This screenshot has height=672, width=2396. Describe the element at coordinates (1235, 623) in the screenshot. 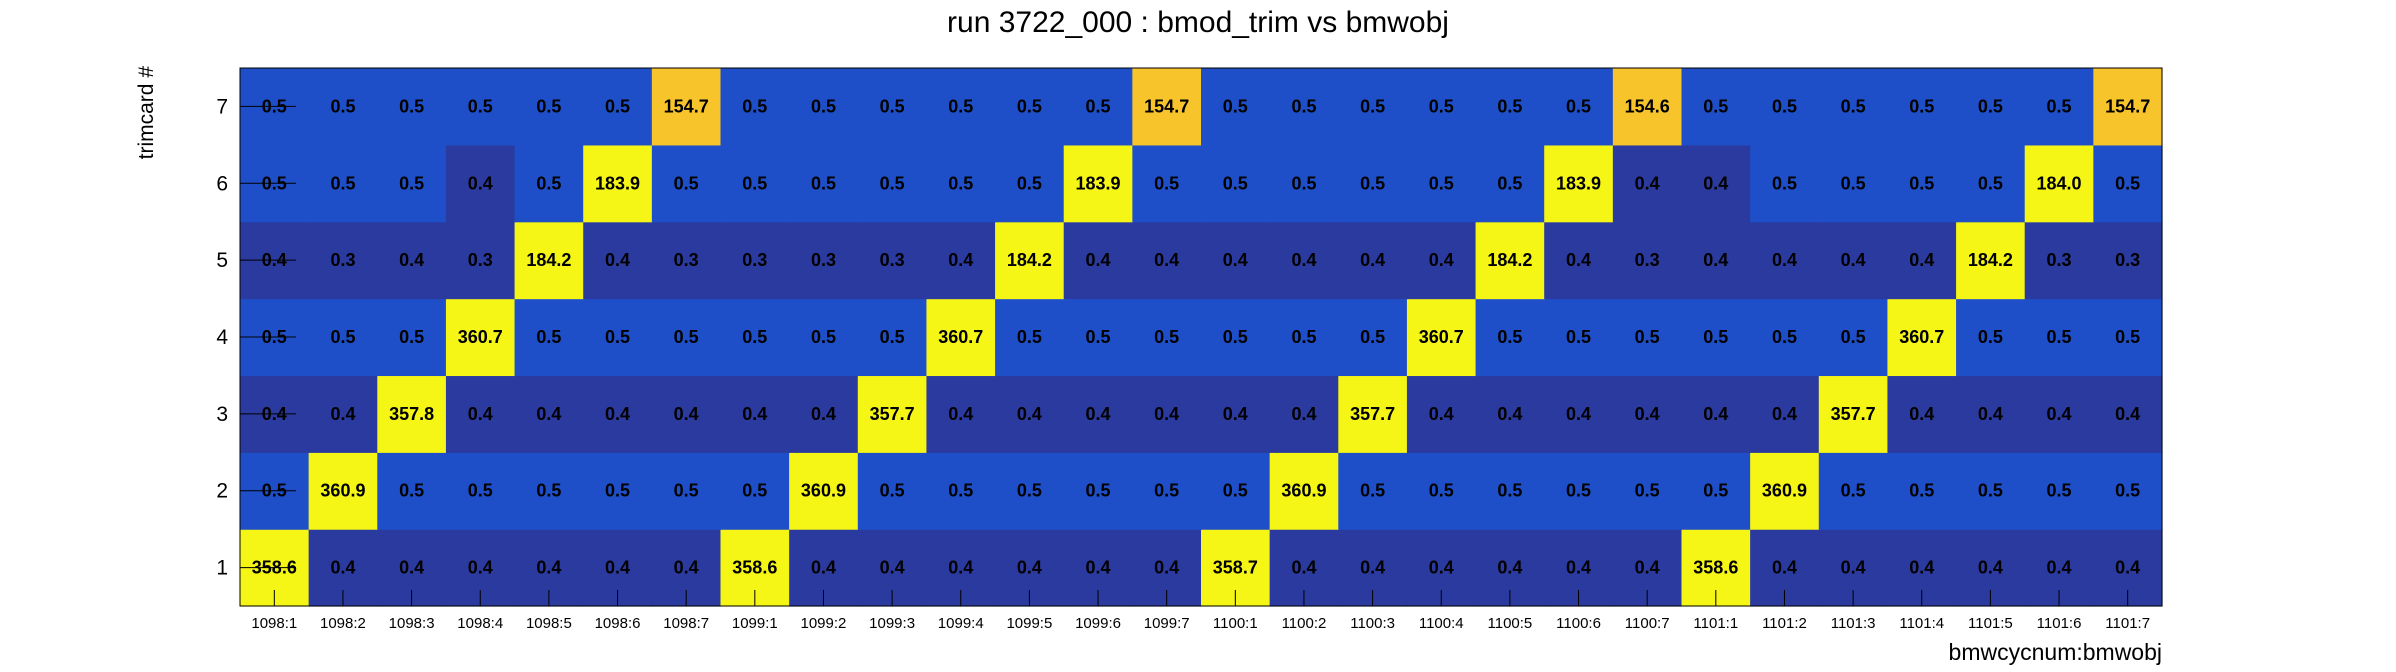

I see `x-tick-label: 1100:1` at that location.